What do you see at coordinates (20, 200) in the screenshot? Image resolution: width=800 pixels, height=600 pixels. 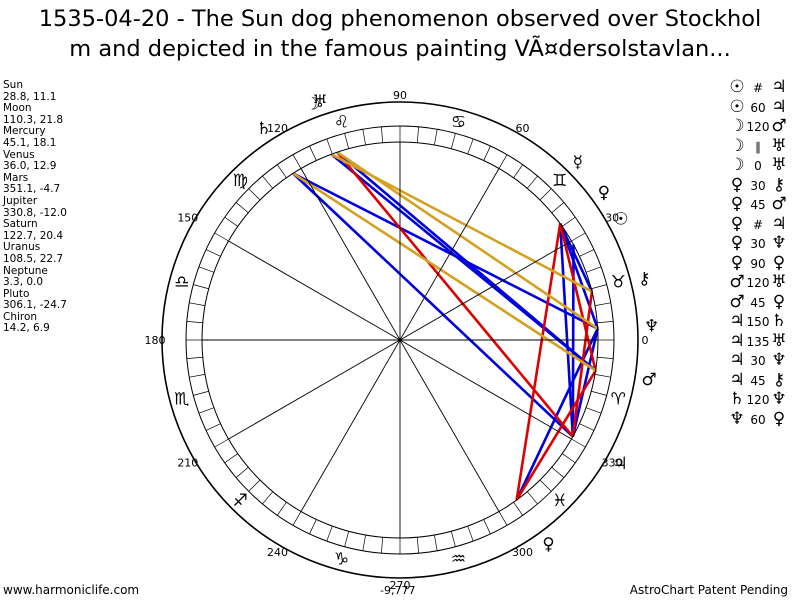 I see `position-name: Jupiter` at bounding box center [20, 200].